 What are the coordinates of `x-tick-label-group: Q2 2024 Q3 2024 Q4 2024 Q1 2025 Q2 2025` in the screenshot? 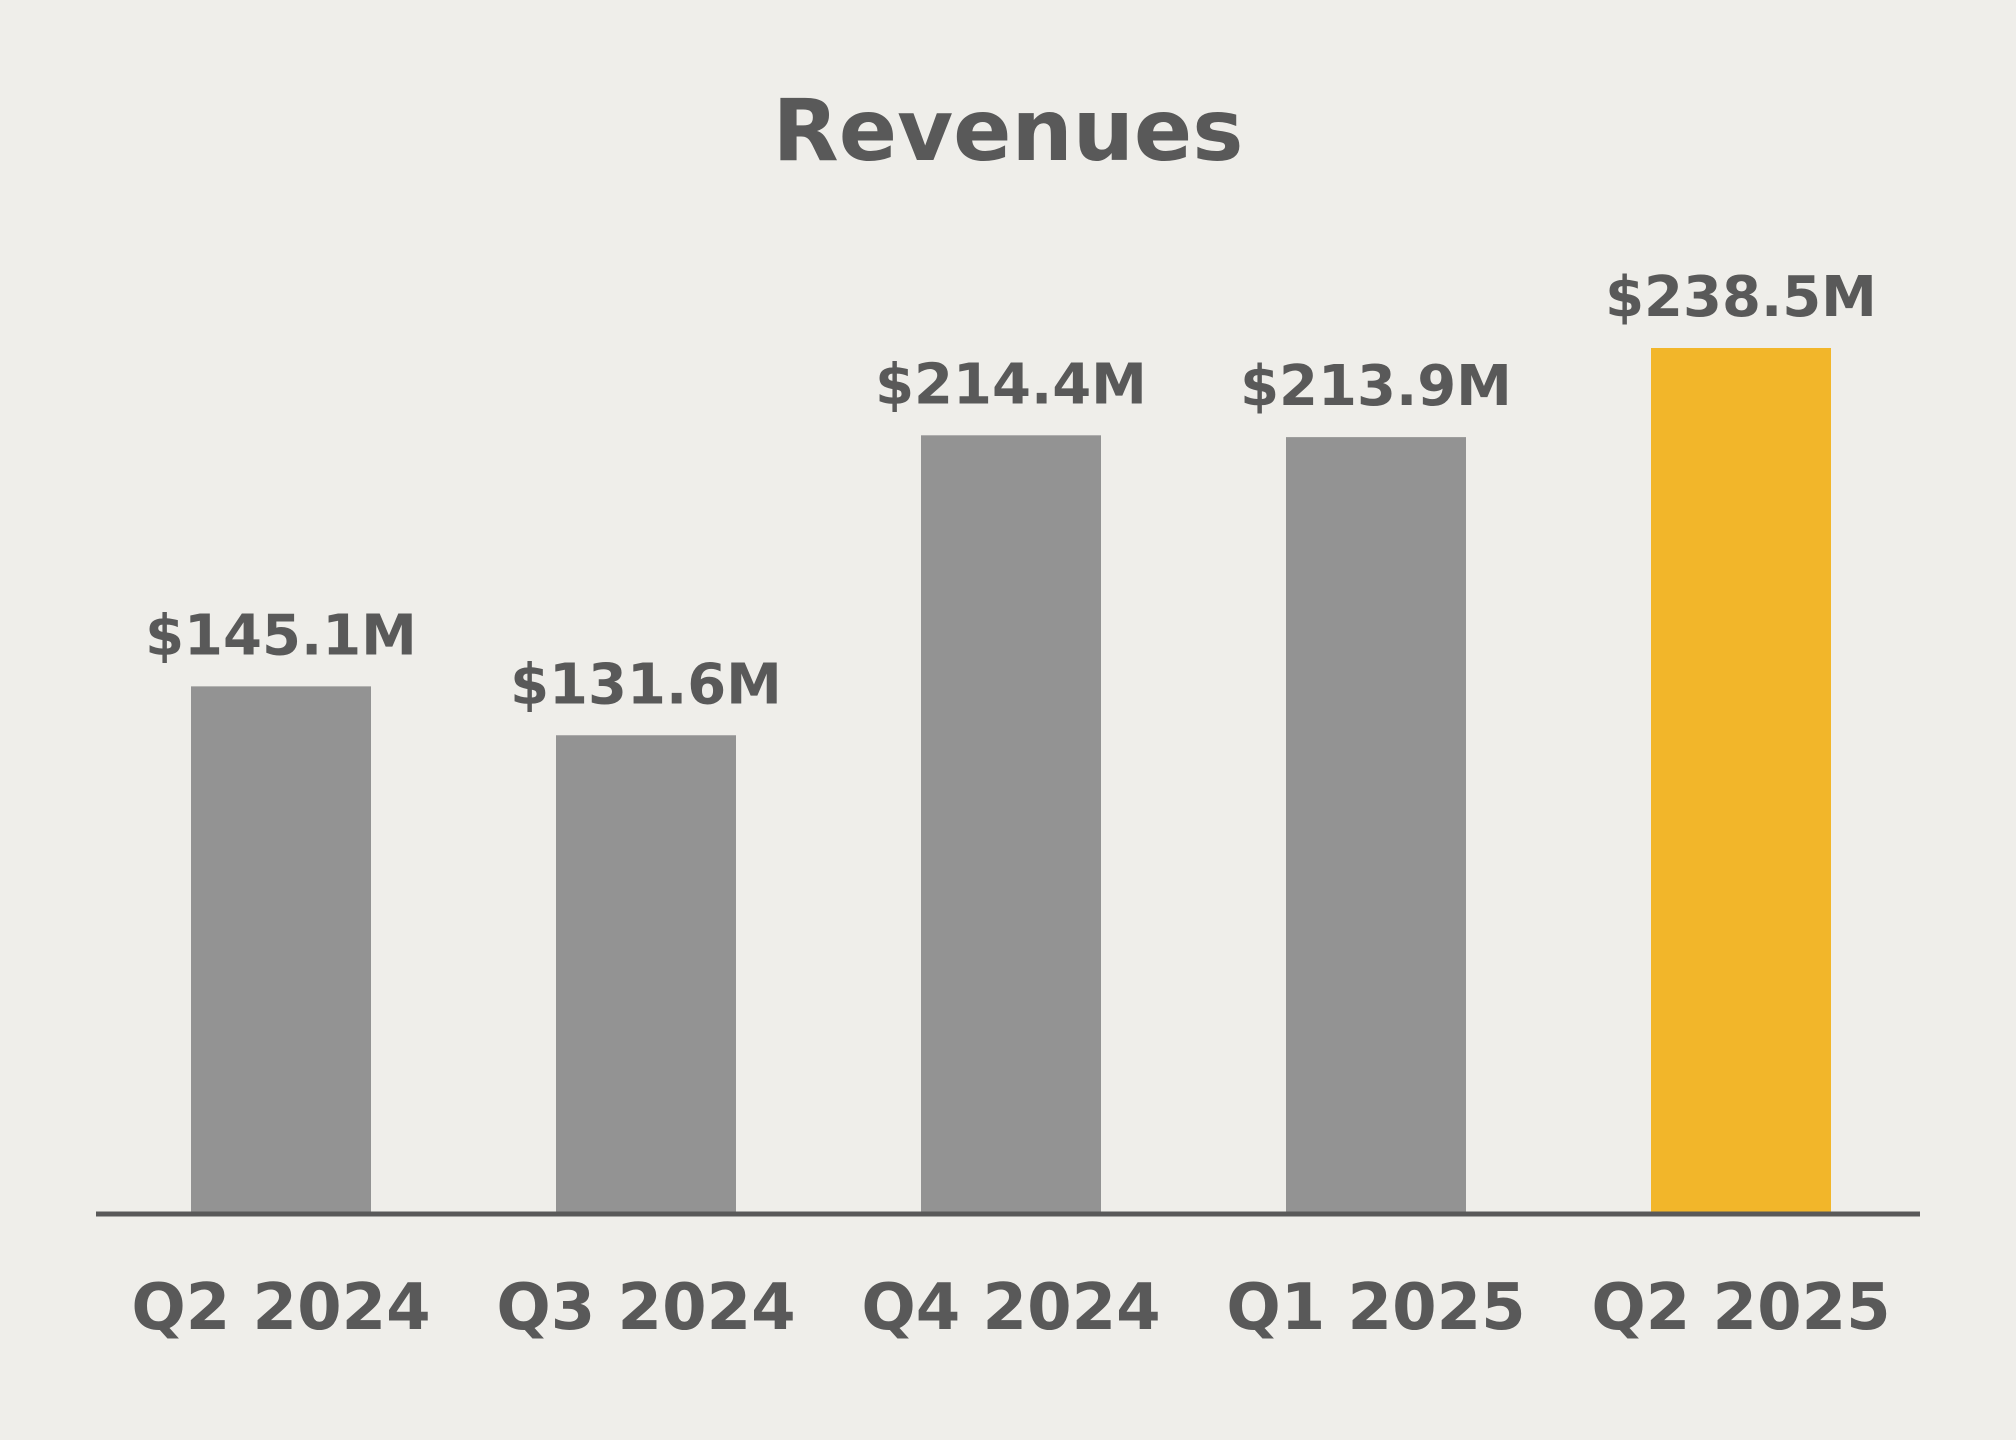 It's located at (1010, 1308).